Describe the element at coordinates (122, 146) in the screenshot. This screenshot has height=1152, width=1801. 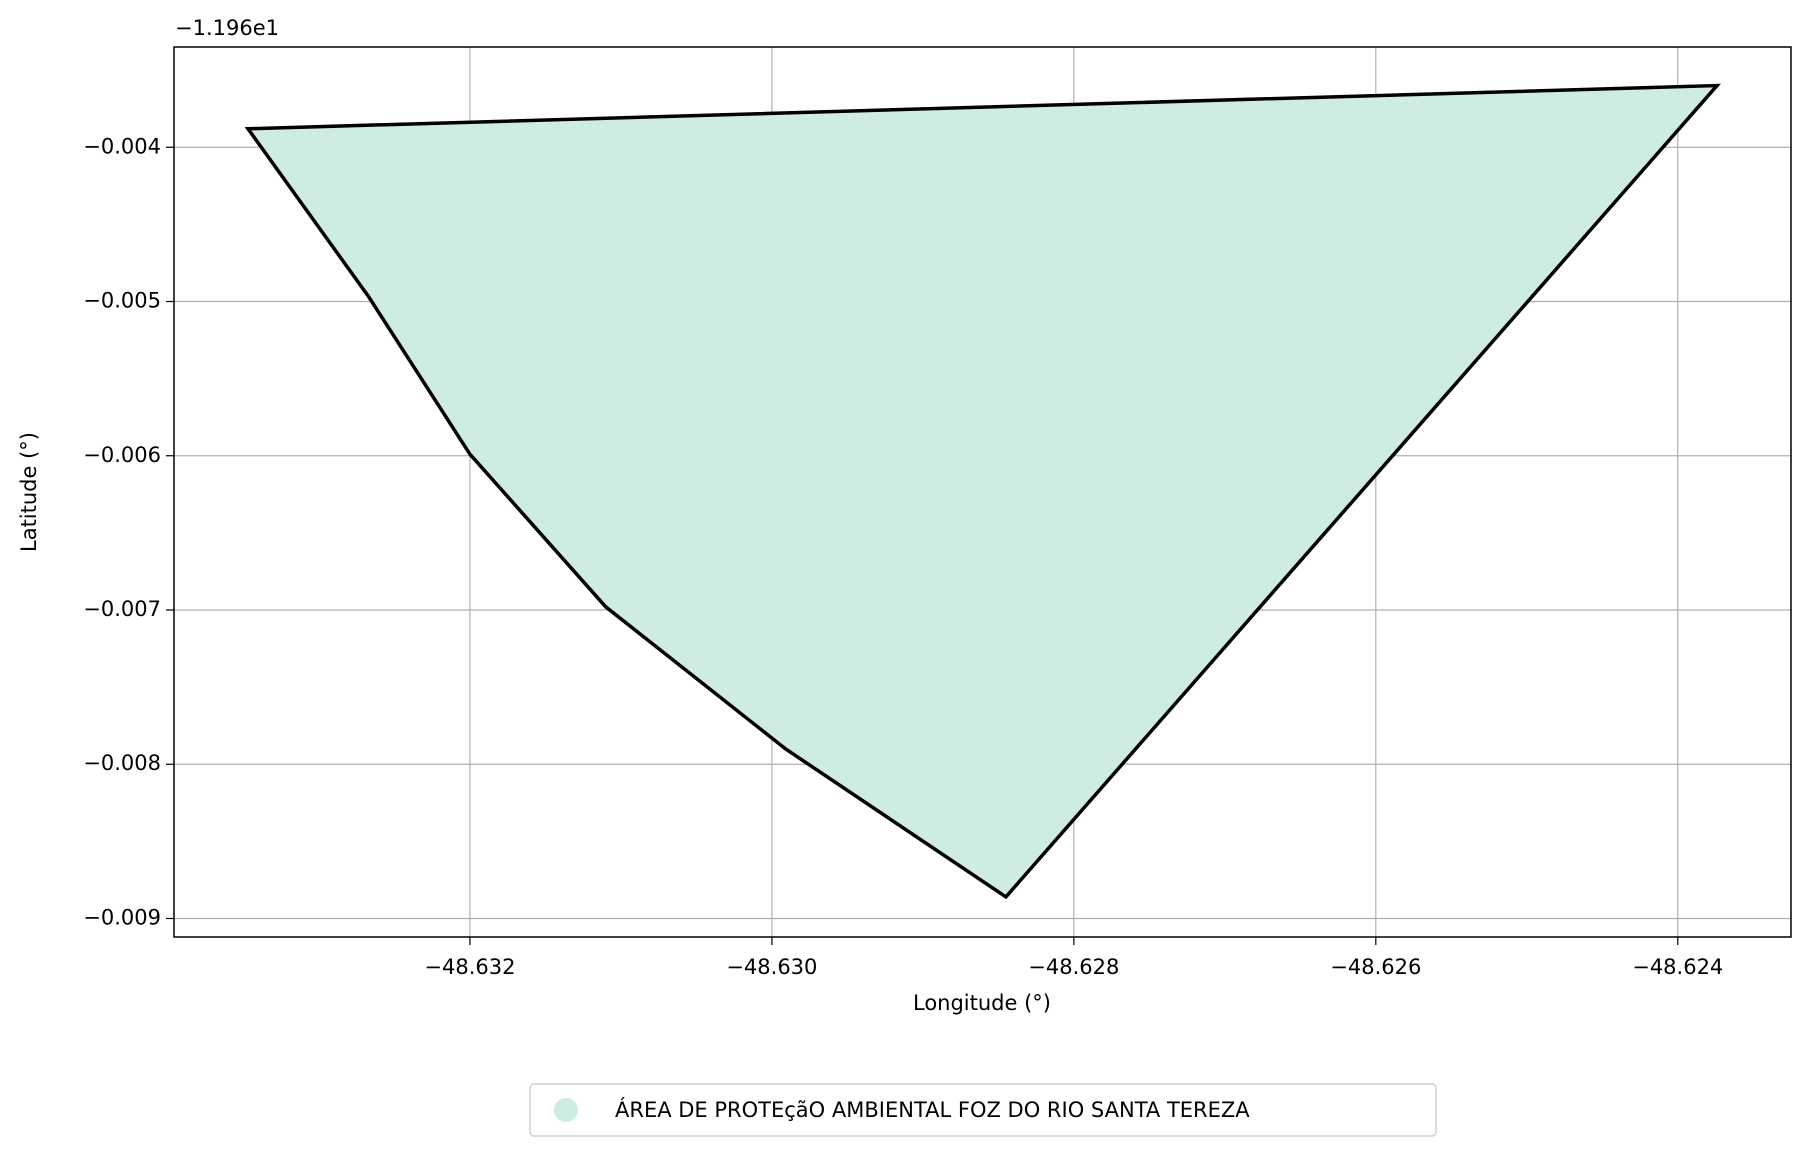
I see `y-tick-label: −0.004` at that location.